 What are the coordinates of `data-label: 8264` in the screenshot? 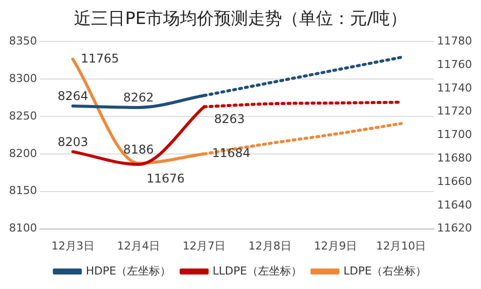 It's located at (73, 96).